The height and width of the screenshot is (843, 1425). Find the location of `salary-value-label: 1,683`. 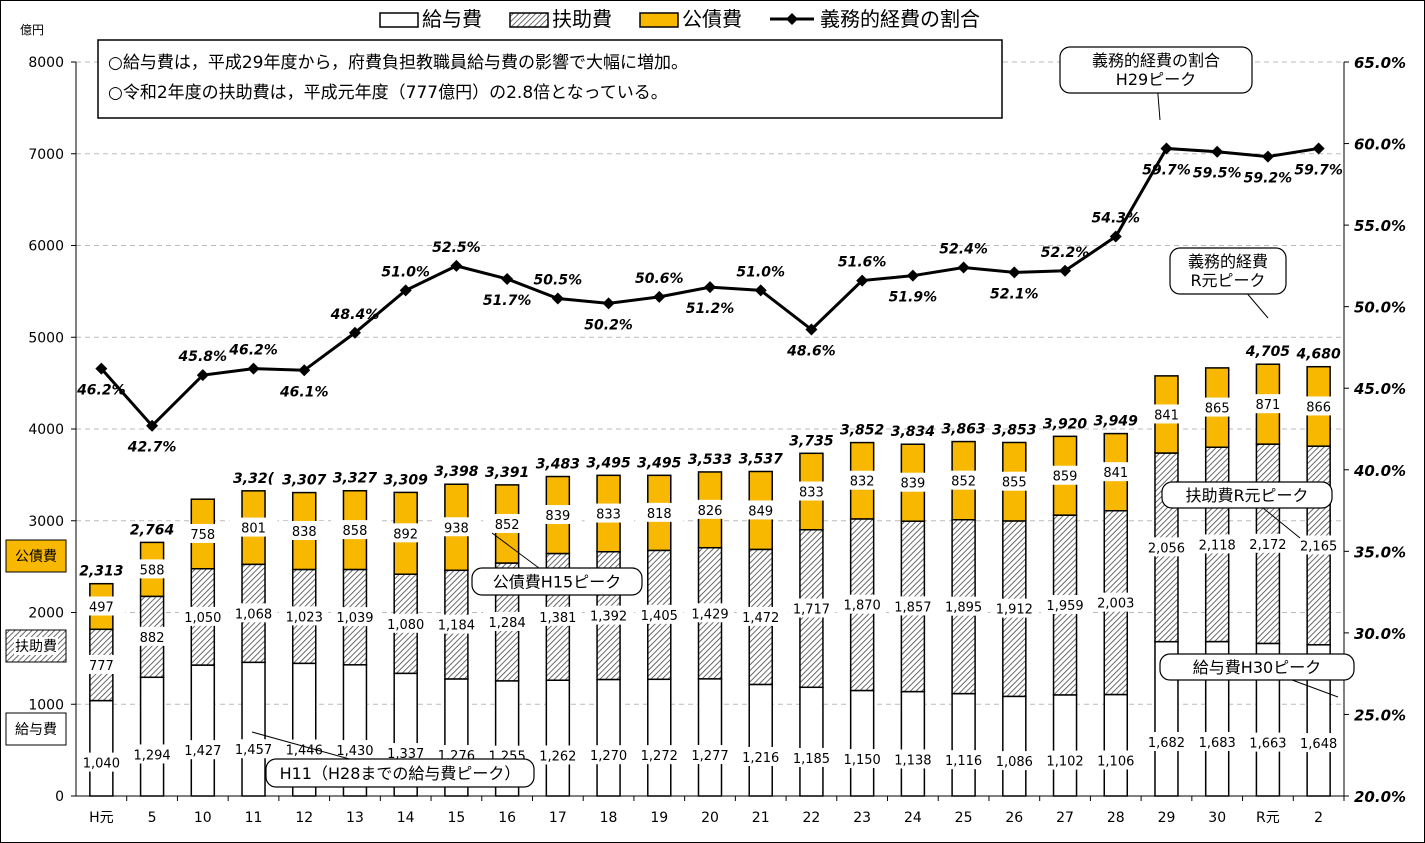

salary-value-label: 1,683 is located at coordinates (1217, 743).